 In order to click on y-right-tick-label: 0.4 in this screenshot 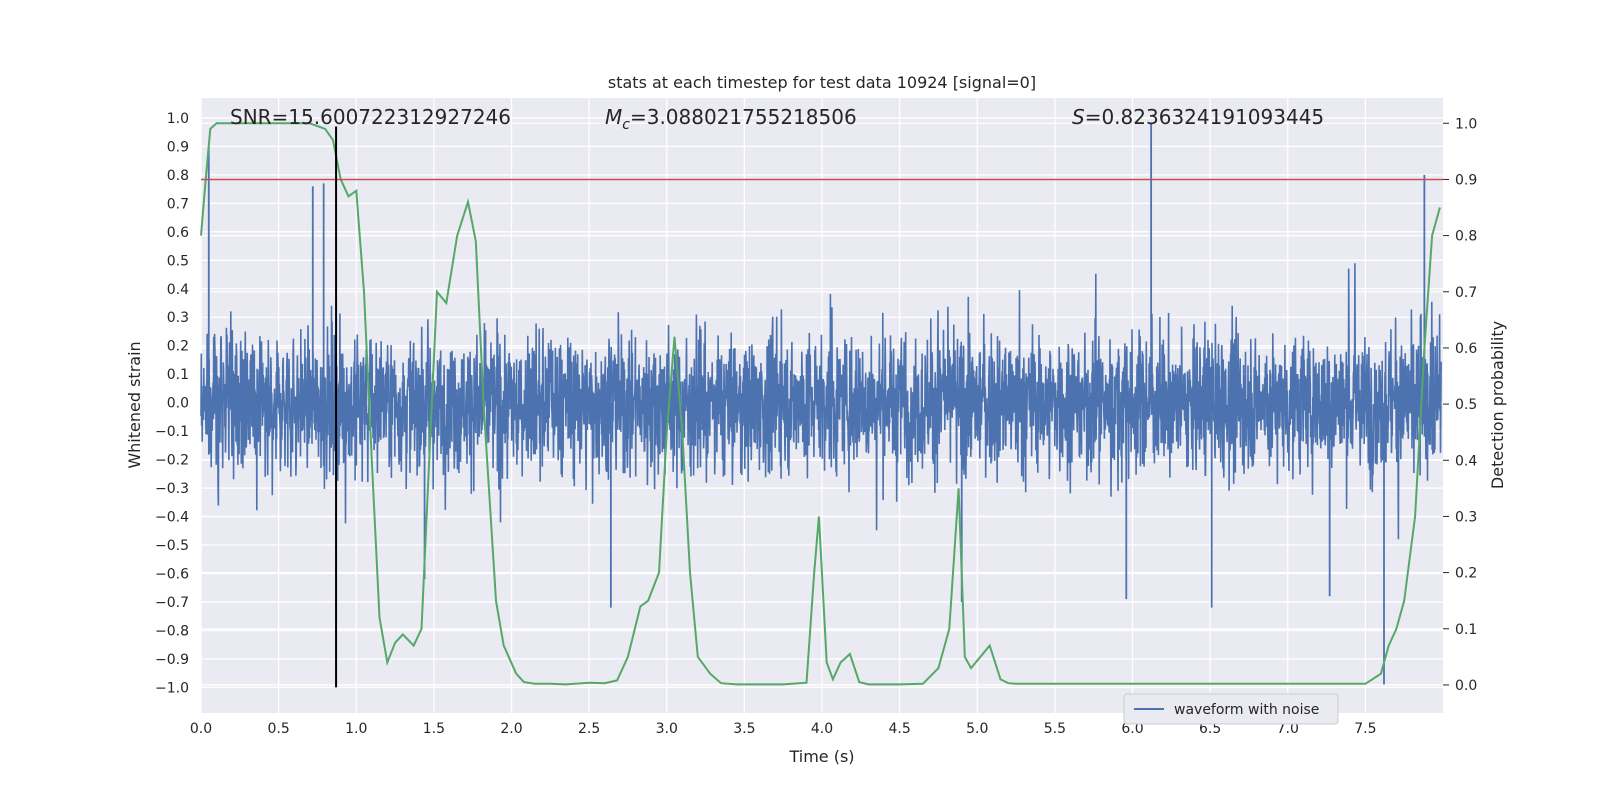, I will do `click(1466, 461)`.